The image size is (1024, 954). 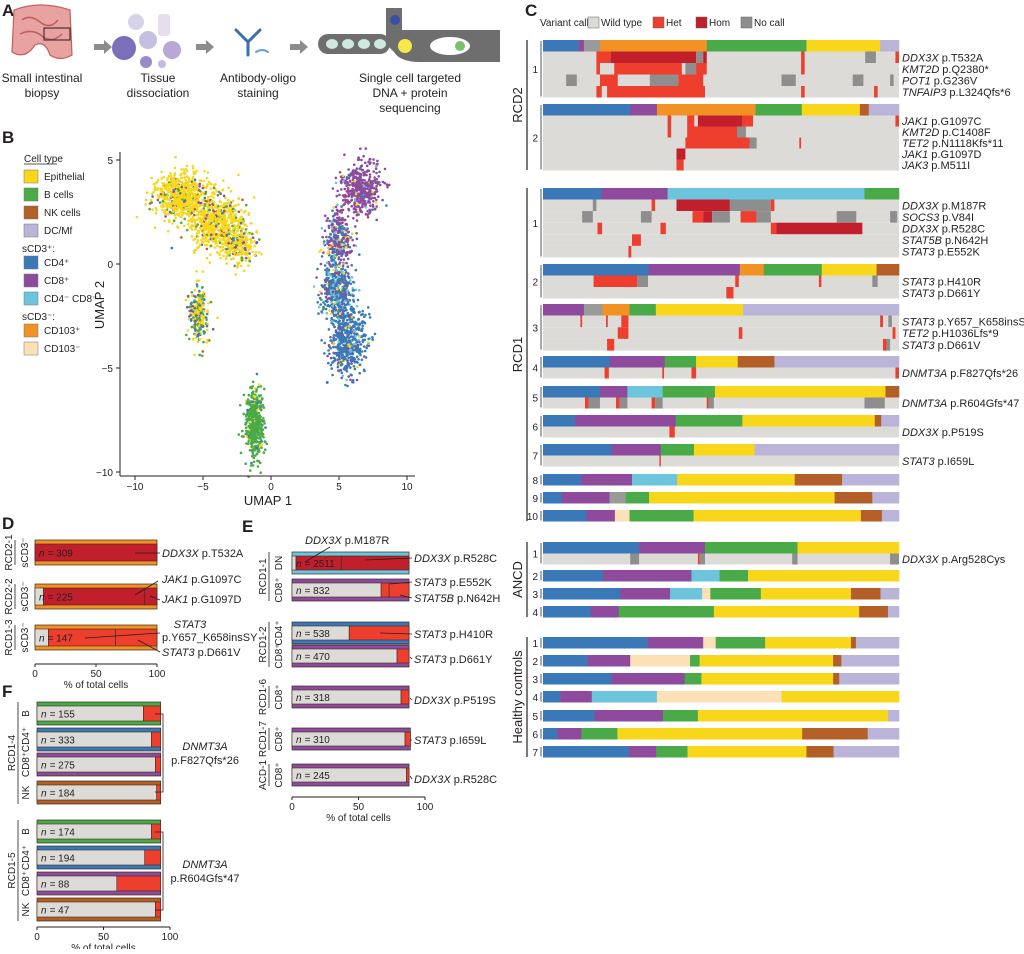 I want to click on sample-rcd1-6: 6 DDX3X p.P519S, so click(x=758, y=427).